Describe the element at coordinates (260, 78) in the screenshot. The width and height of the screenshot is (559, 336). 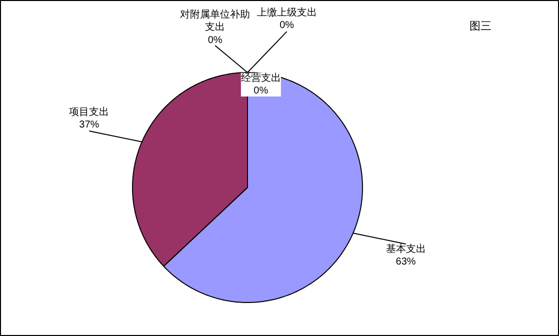
I see `category-label: 经营支出` at that location.